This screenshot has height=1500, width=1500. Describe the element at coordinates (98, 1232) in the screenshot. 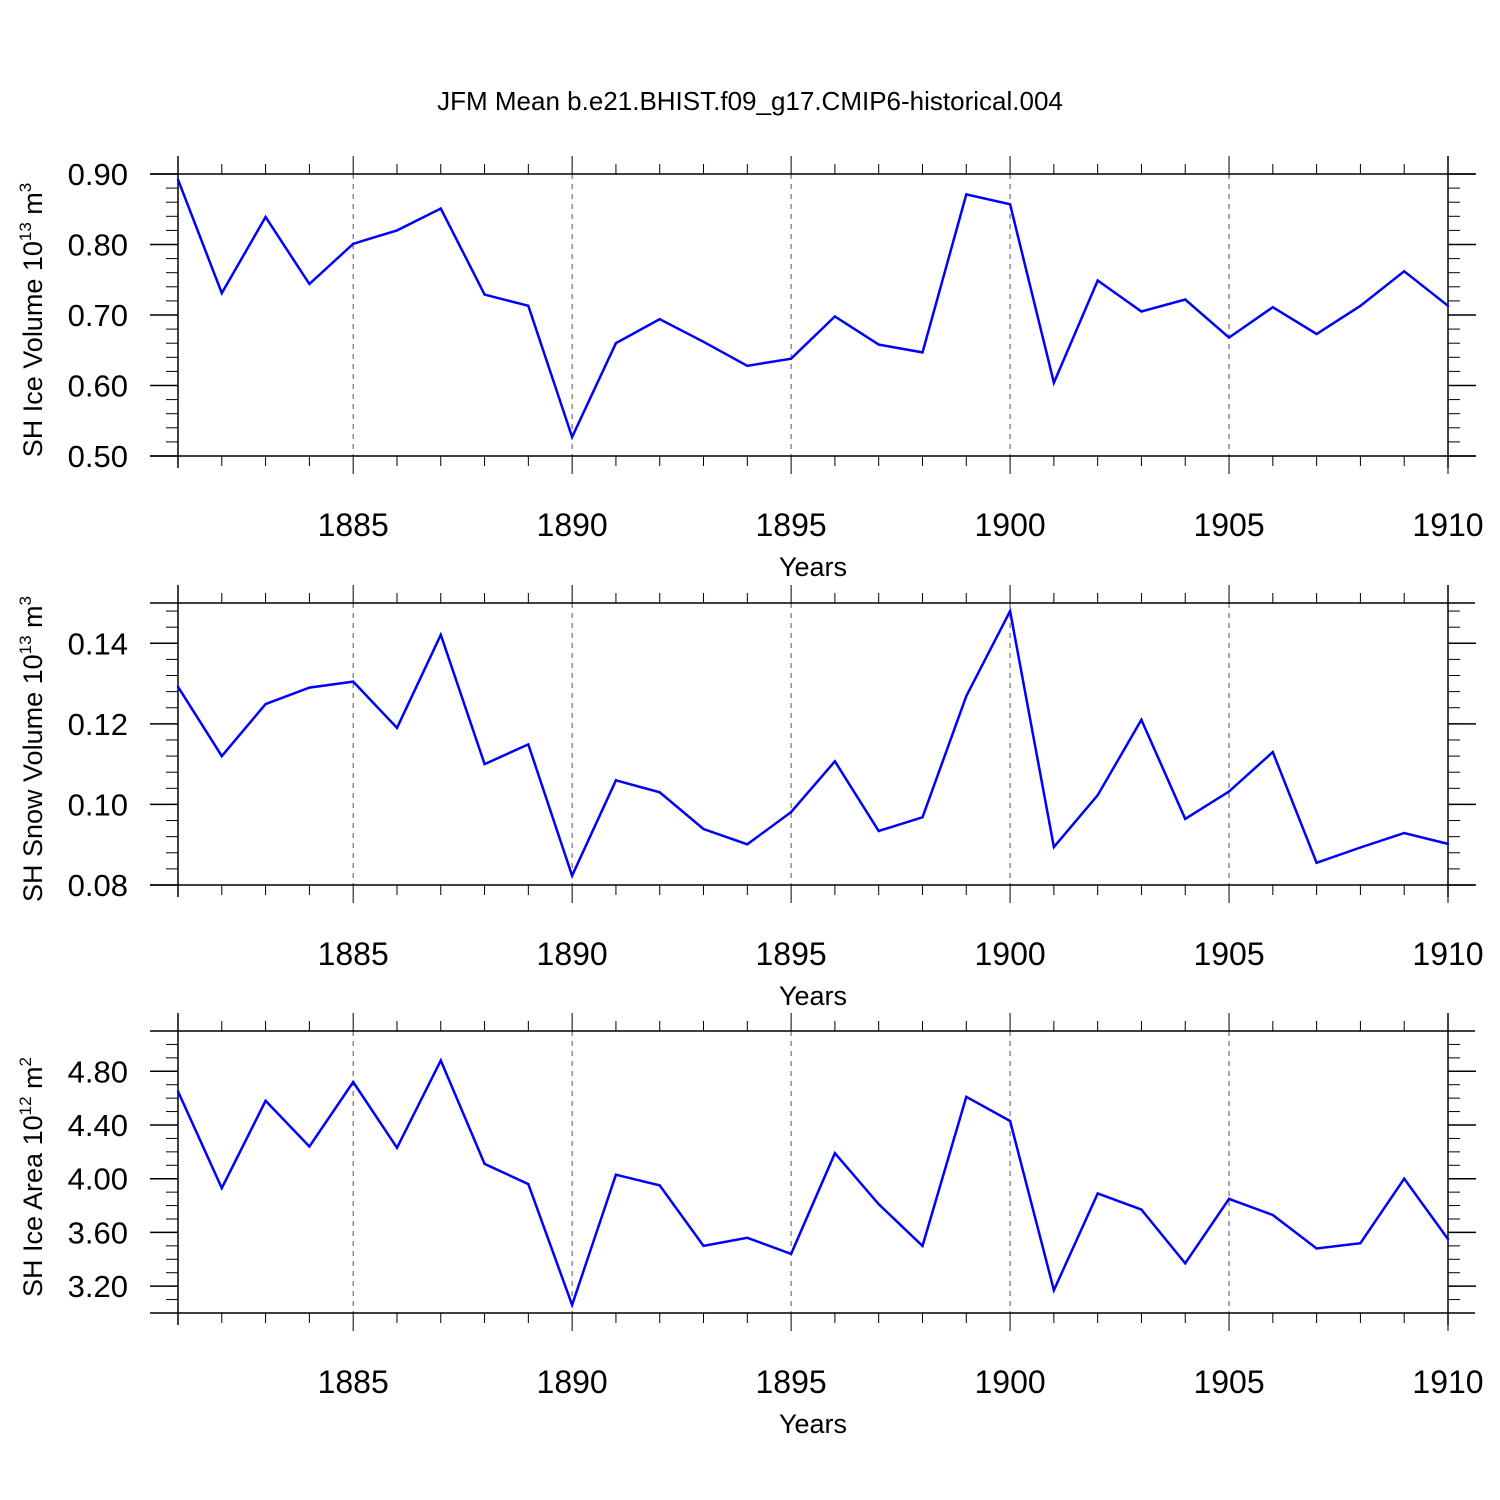

I see `y-tick-label: 3.60` at that location.